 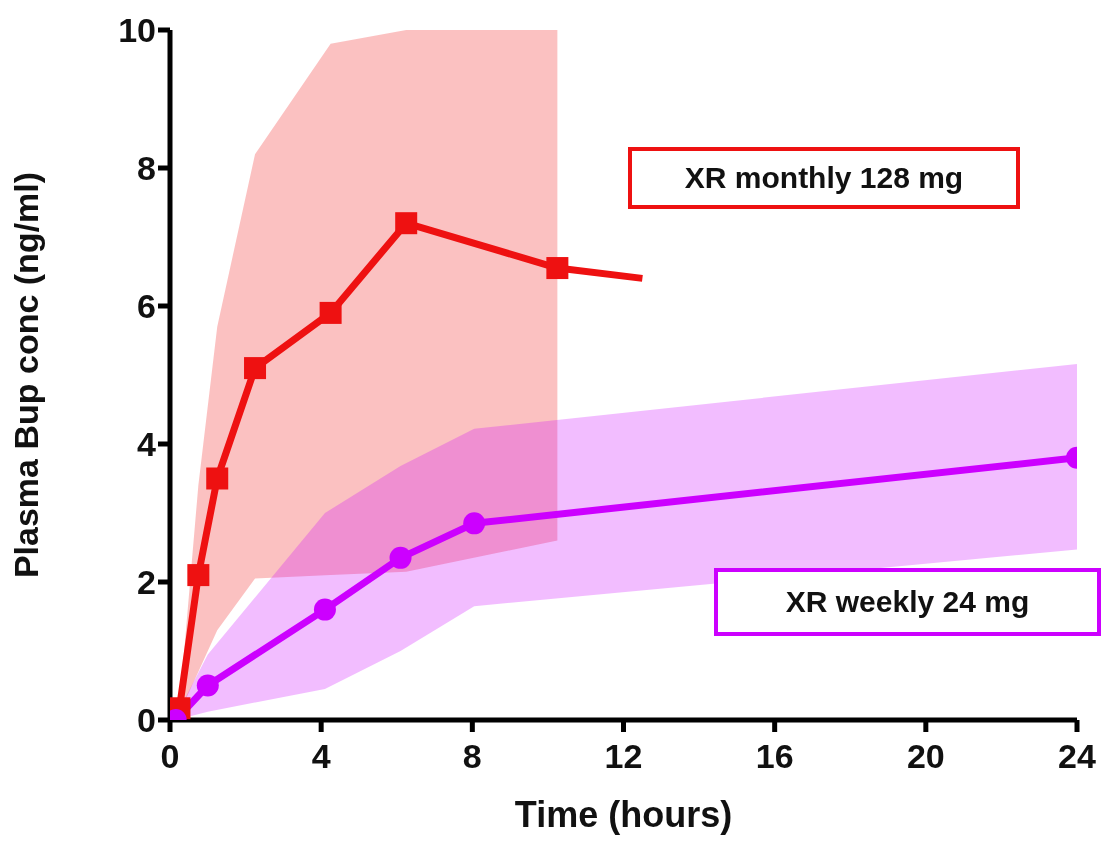 I want to click on x-tick-label: 20, so click(x=925, y=756).